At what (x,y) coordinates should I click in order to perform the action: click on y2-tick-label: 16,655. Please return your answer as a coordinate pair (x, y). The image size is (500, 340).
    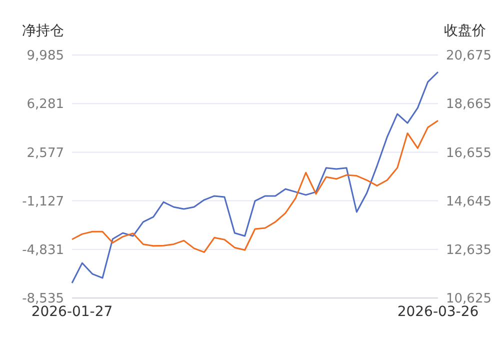
    Looking at the image, I should click on (469, 153).